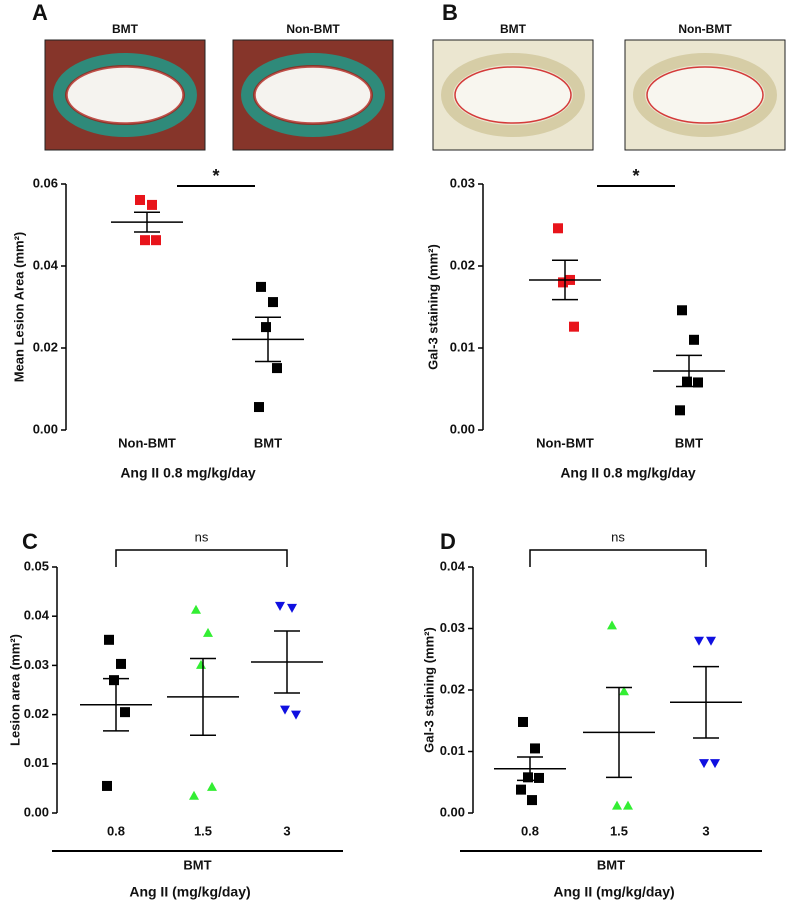 Image resolution: width=787 pixels, height=905 pixels. I want to click on panel-letter: B, so click(450, 12).